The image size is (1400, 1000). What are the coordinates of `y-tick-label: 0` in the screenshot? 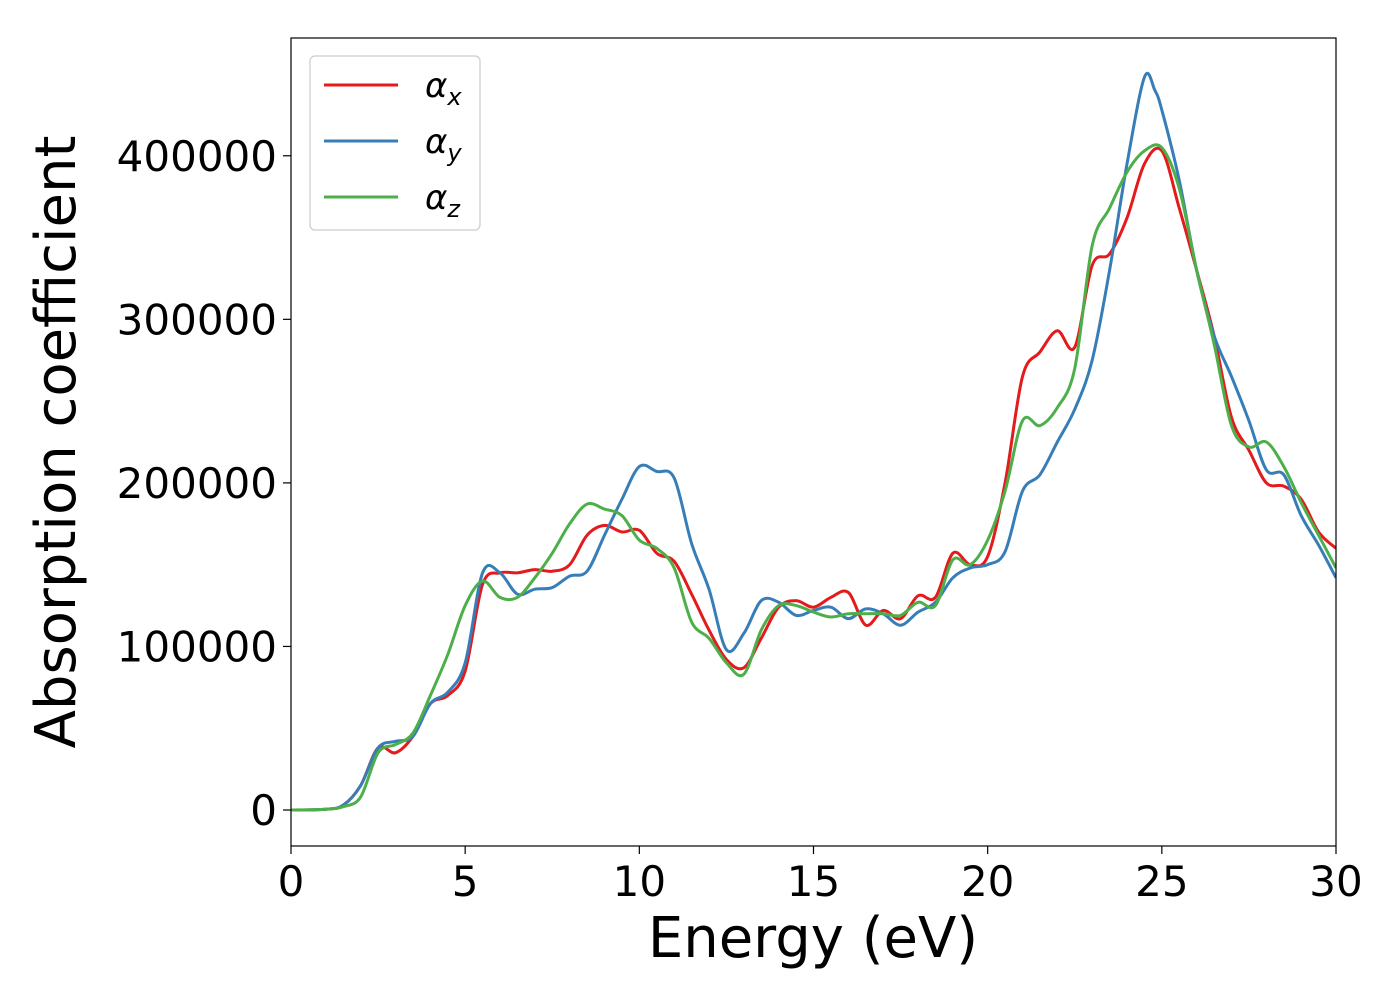 It's located at (263, 810).